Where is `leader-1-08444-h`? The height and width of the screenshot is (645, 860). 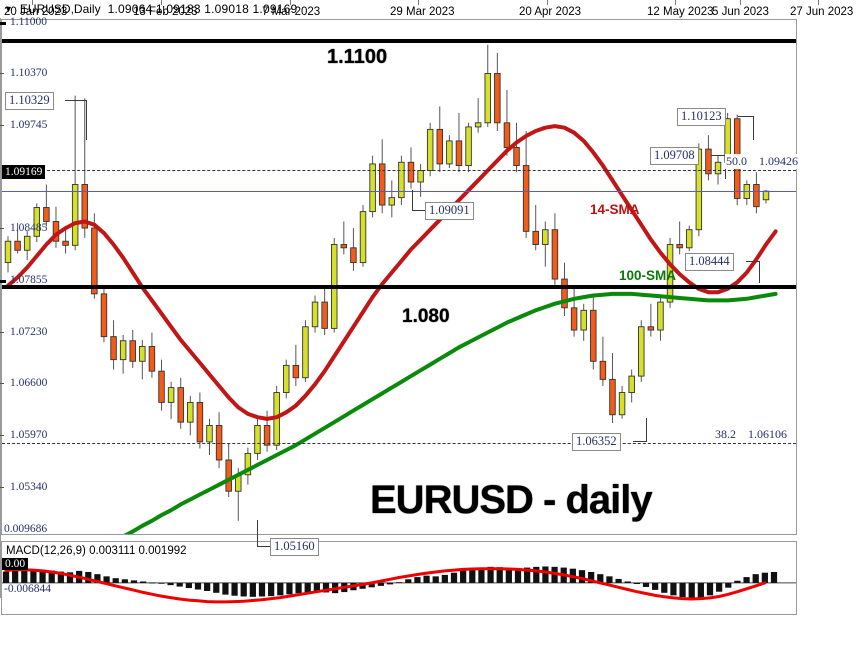
leader-1-08444-h is located at coordinates (753, 261).